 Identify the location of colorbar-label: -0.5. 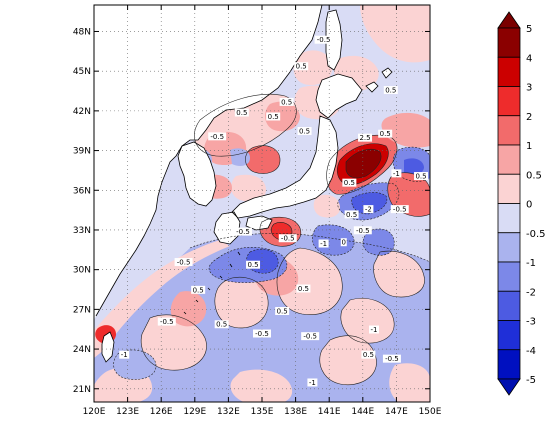
(536, 234).